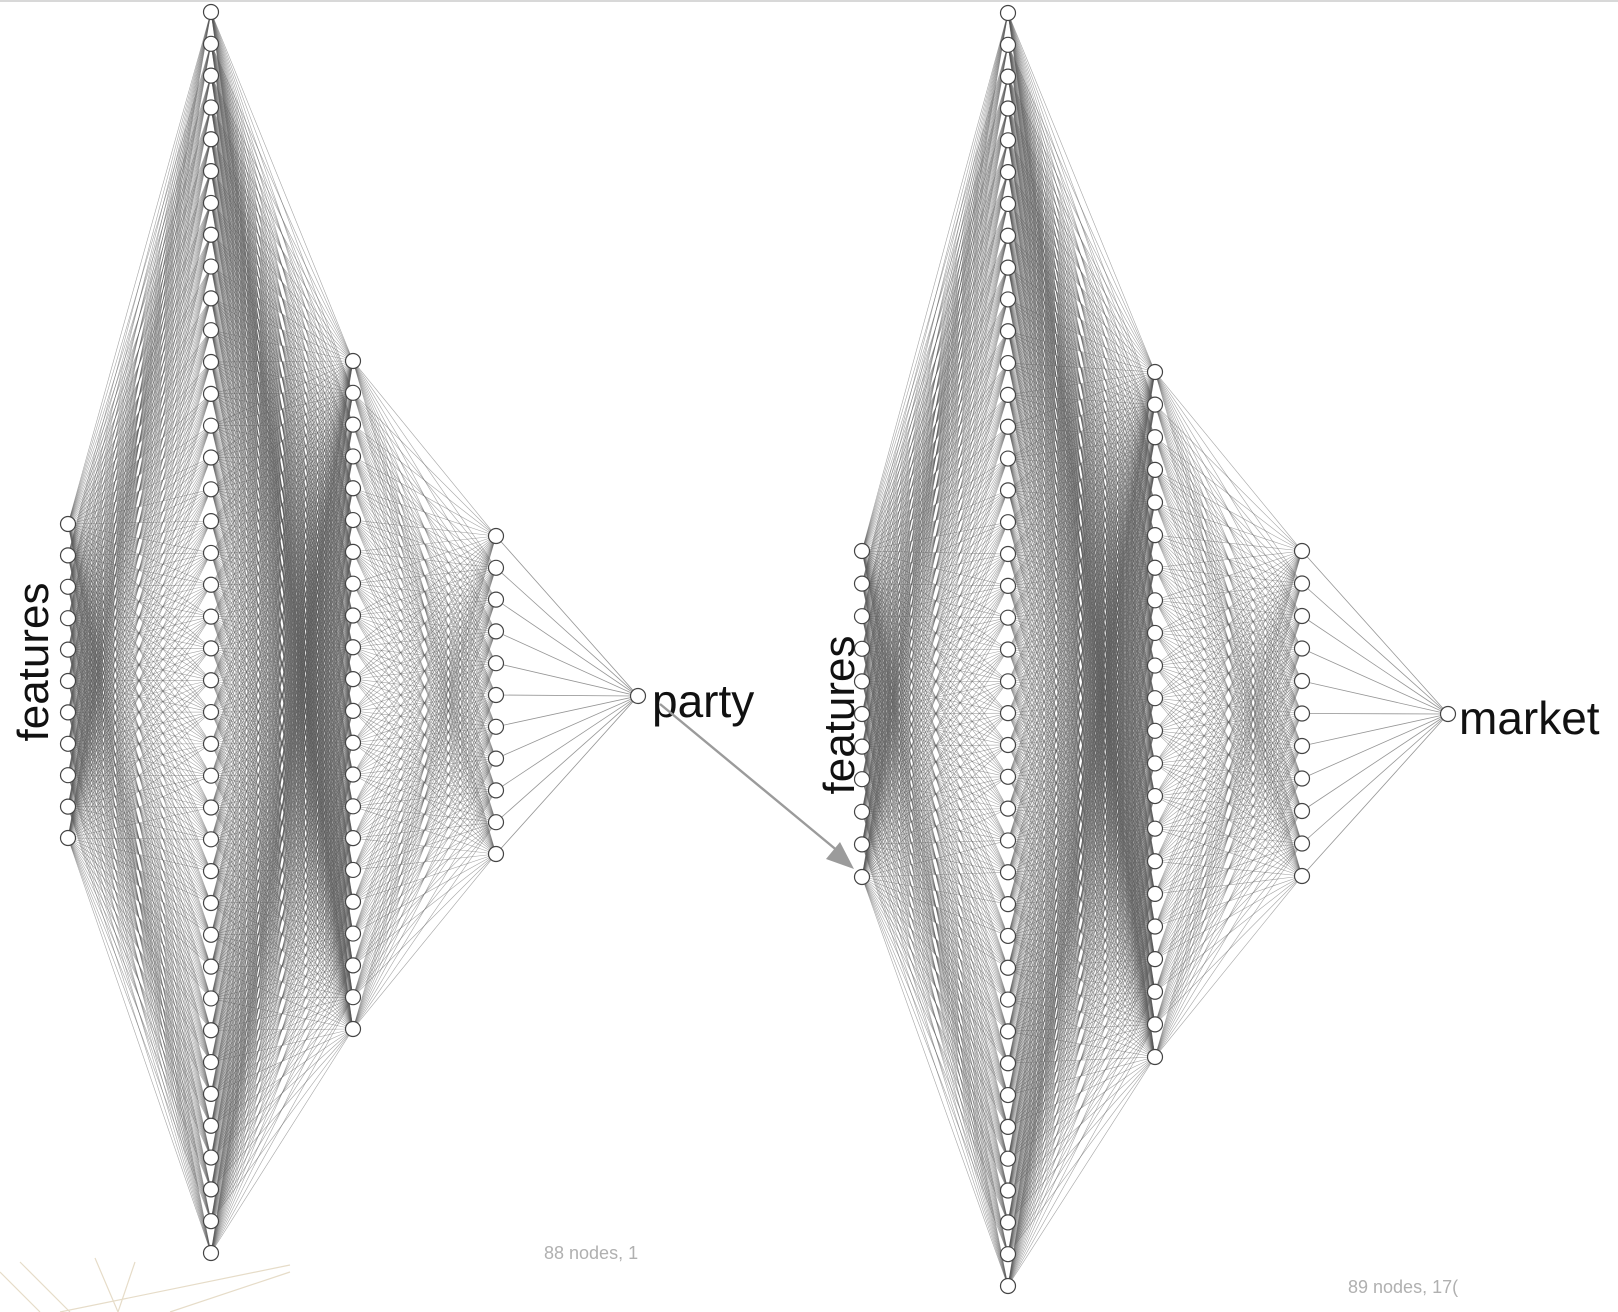  I want to click on output-label-market: market, so click(1529, 718).